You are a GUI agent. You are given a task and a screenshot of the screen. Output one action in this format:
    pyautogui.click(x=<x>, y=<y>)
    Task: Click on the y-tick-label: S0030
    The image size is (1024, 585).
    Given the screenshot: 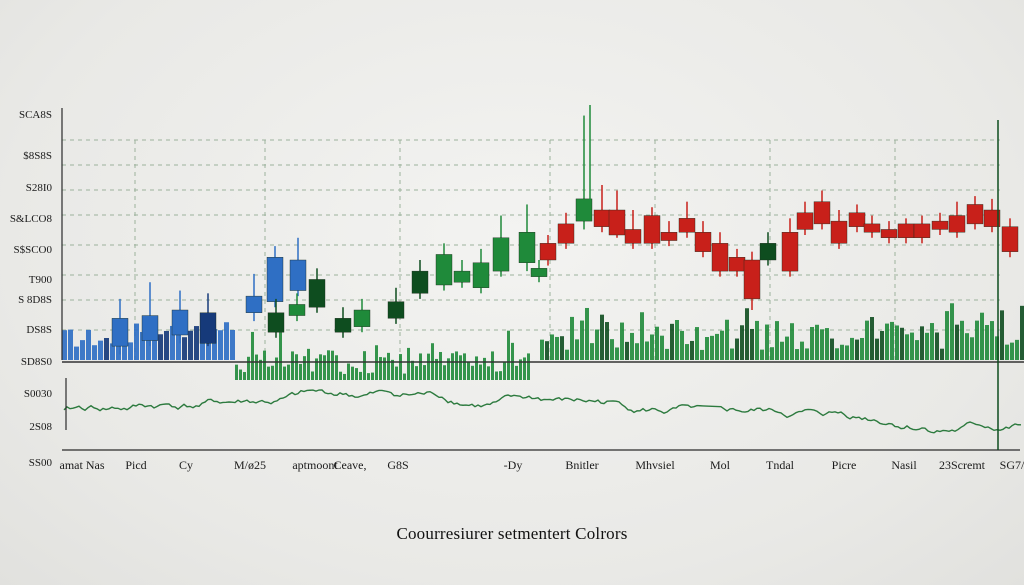 What is the action you would take?
    pyautogui.click(x=38, y=394)
    